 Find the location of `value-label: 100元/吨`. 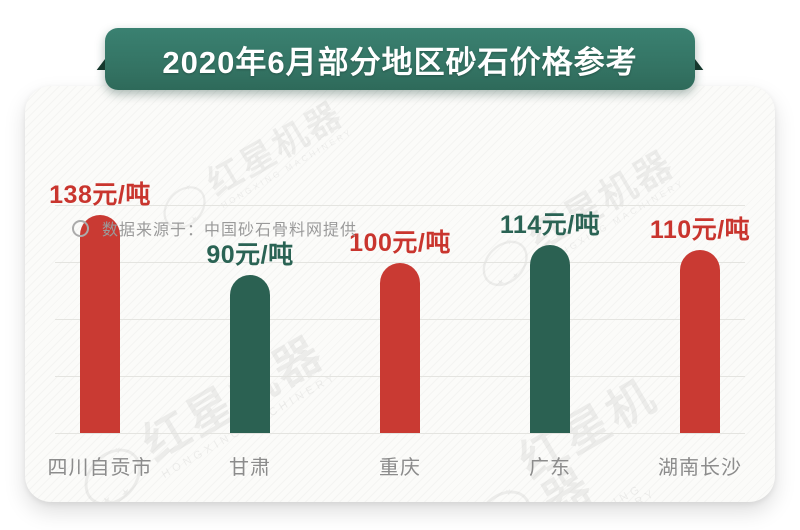

value-label: 100元/吨 is located at coordinates (400, 243).